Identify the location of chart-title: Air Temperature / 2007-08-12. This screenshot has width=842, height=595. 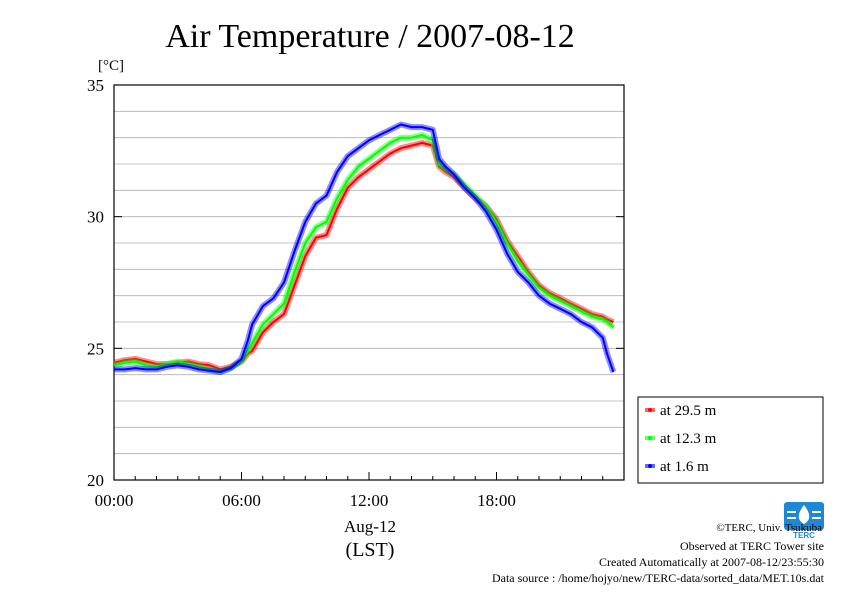
(370, 36).